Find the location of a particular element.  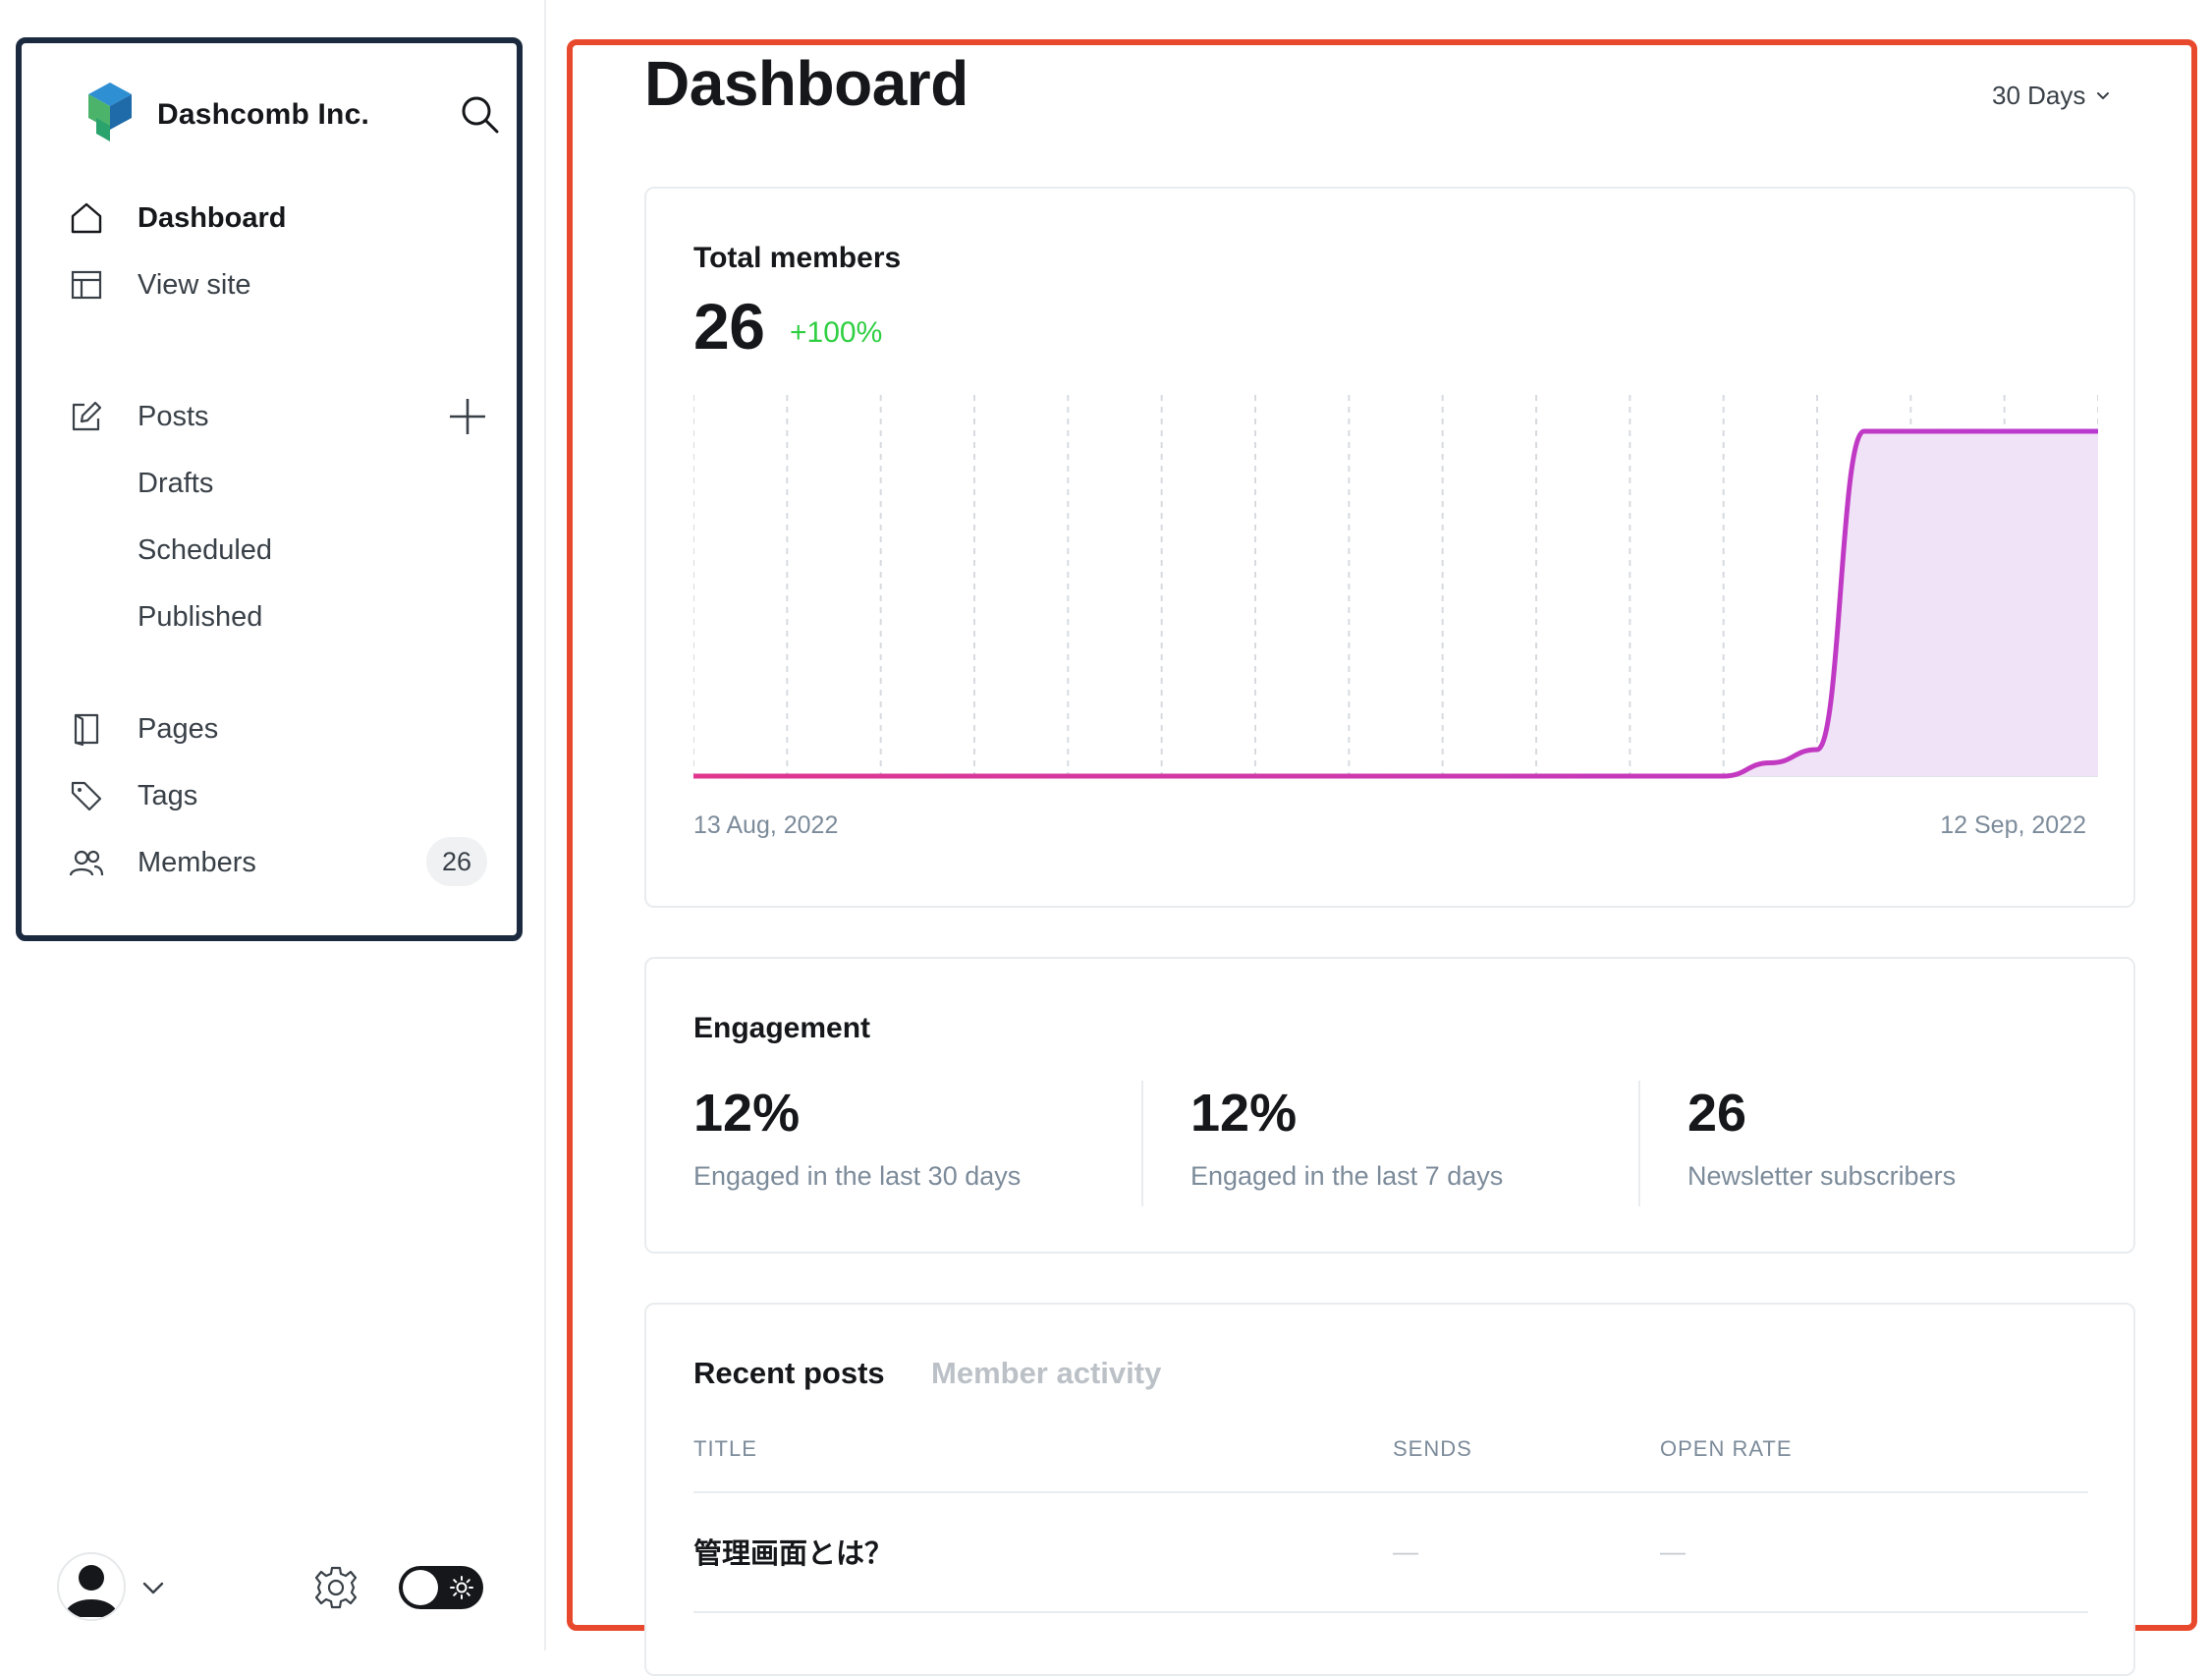

nav-scheduled: Scheduled is located at coordinates (205, 549).